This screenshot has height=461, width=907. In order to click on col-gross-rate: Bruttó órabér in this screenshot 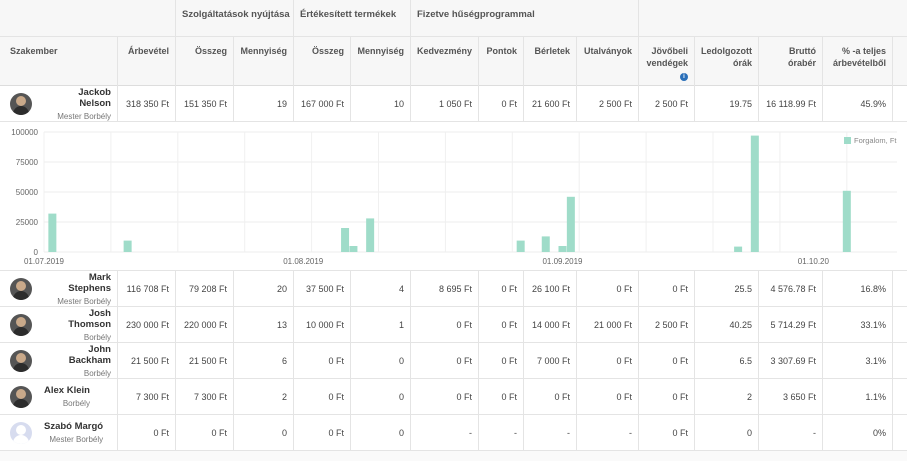, I will do `click(790, 61)`.